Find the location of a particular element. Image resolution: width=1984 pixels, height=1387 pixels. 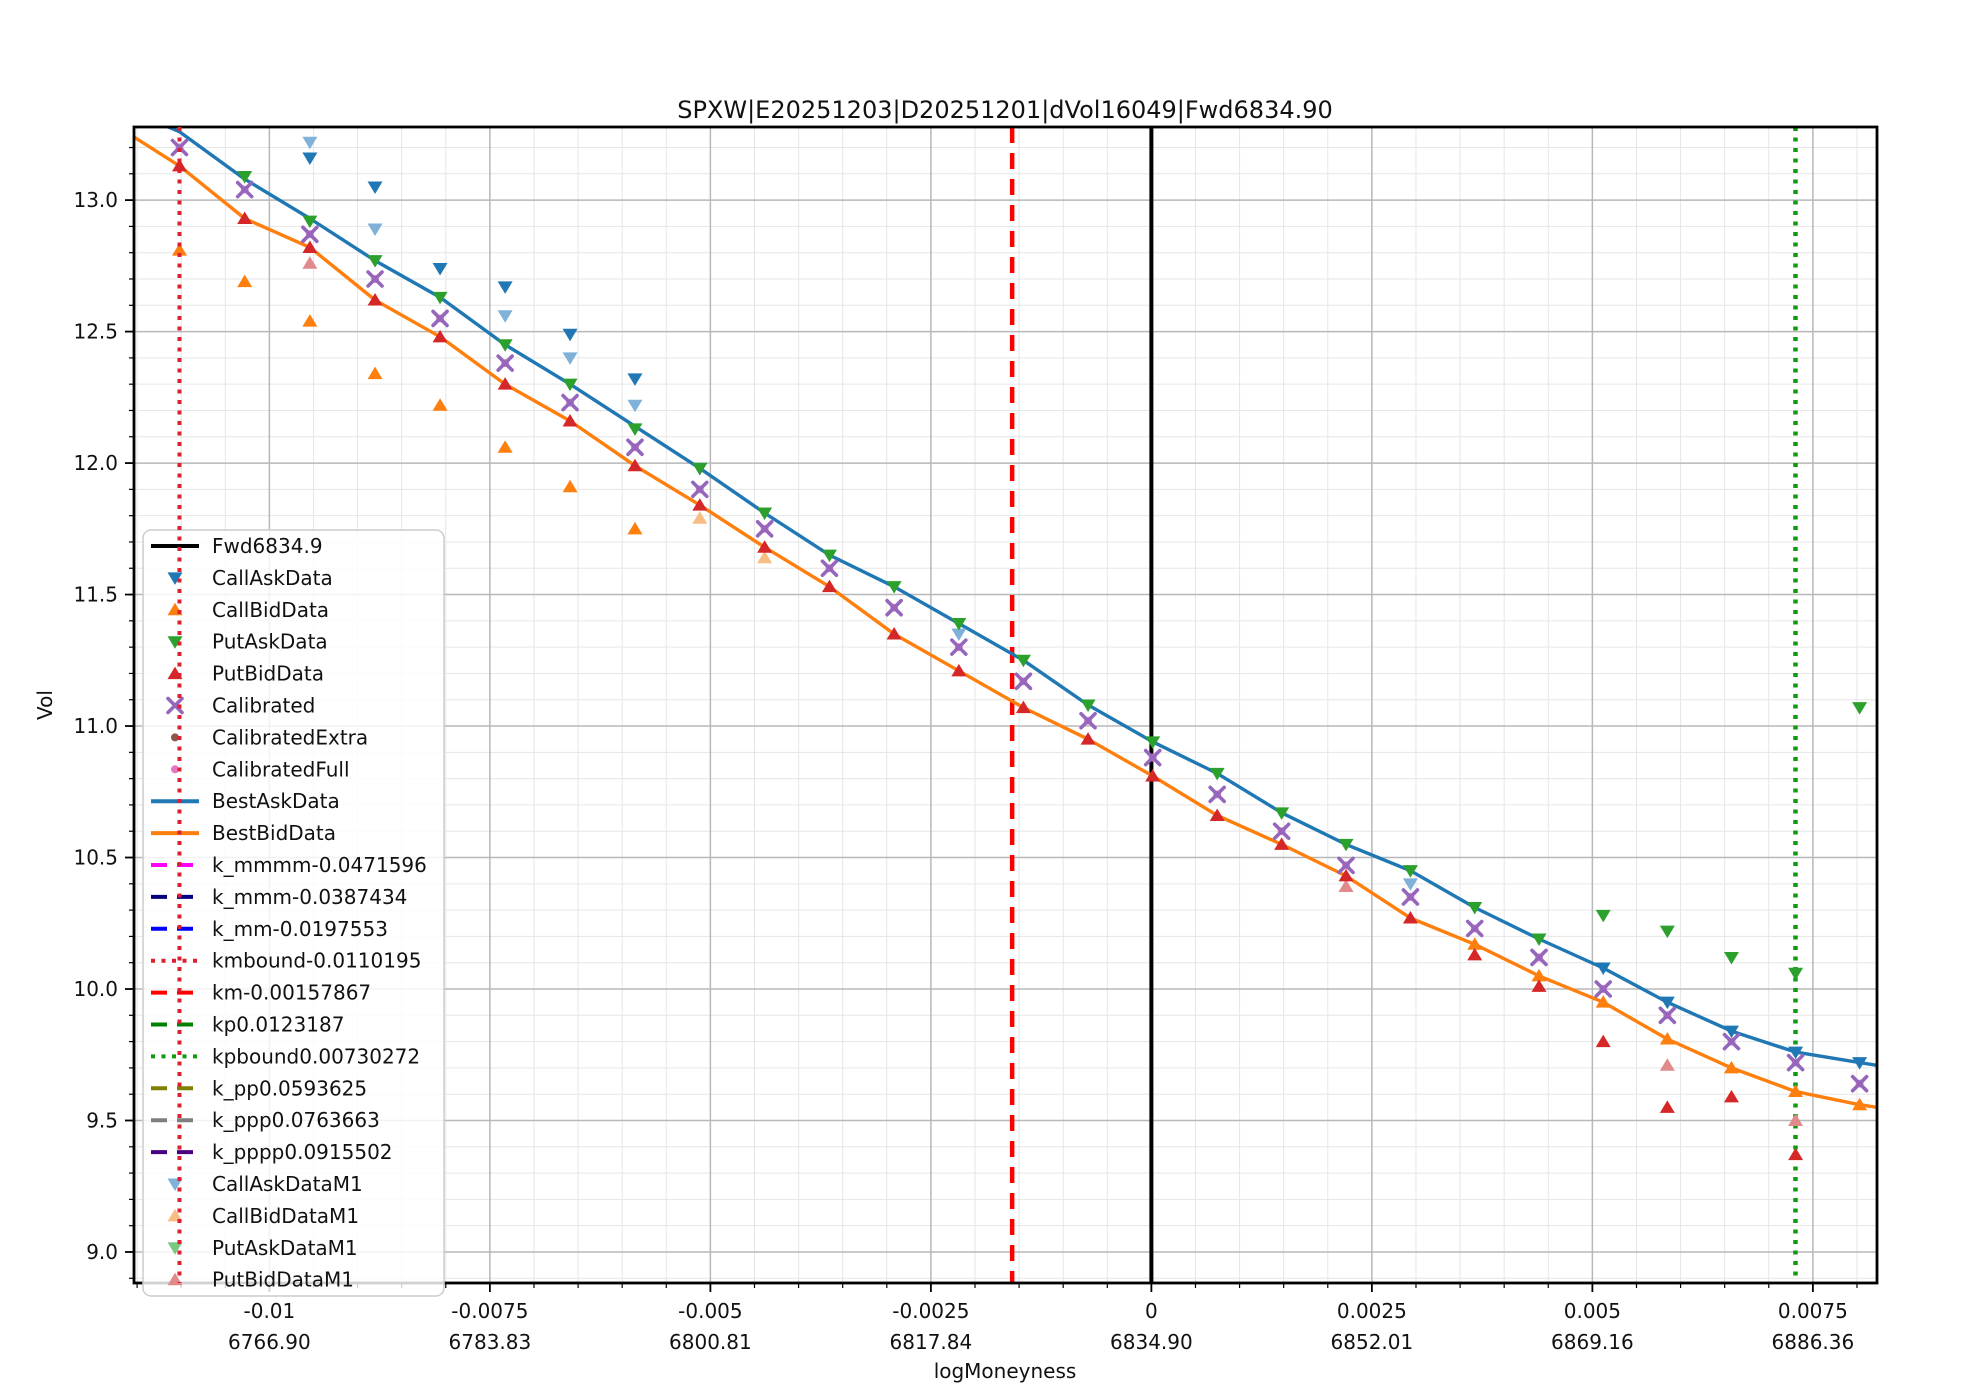

legend-item-bestaskdata: BestAskData is located at coordinates (245, 801).